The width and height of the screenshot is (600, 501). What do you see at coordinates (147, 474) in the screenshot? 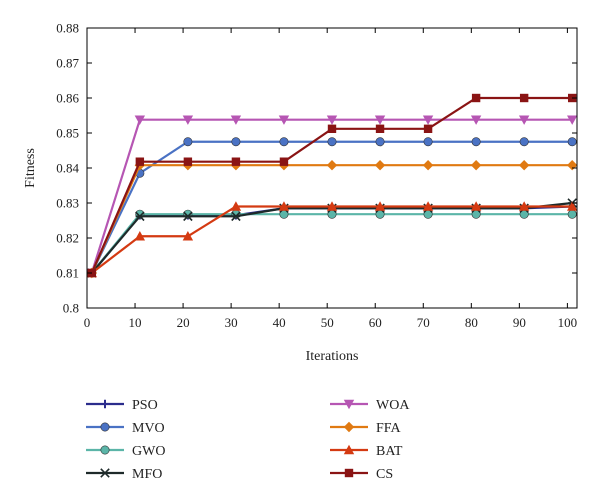
I see `legend-label: MFO` at bounding box center [147, 474].